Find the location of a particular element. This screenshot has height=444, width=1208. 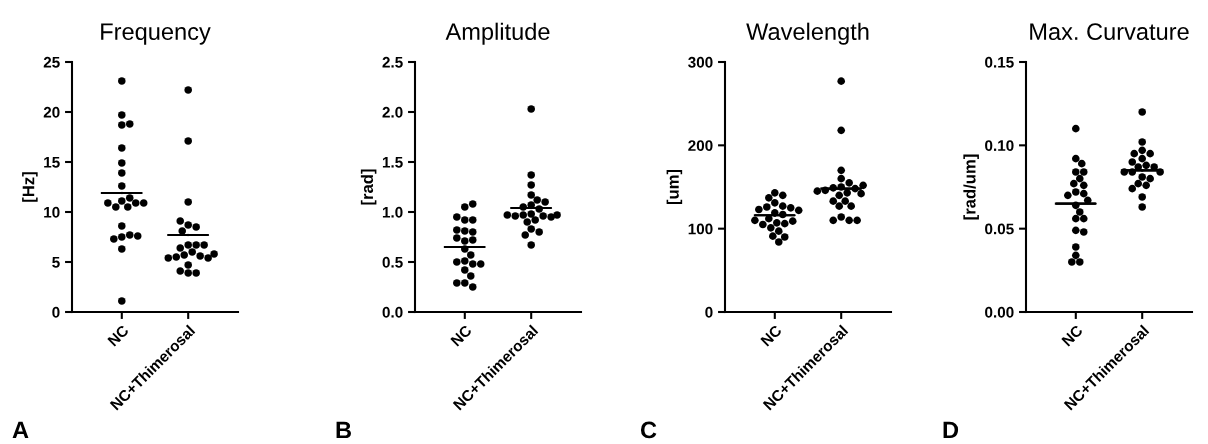

y-tick-label: 300 is located at coordinates (700, 62).